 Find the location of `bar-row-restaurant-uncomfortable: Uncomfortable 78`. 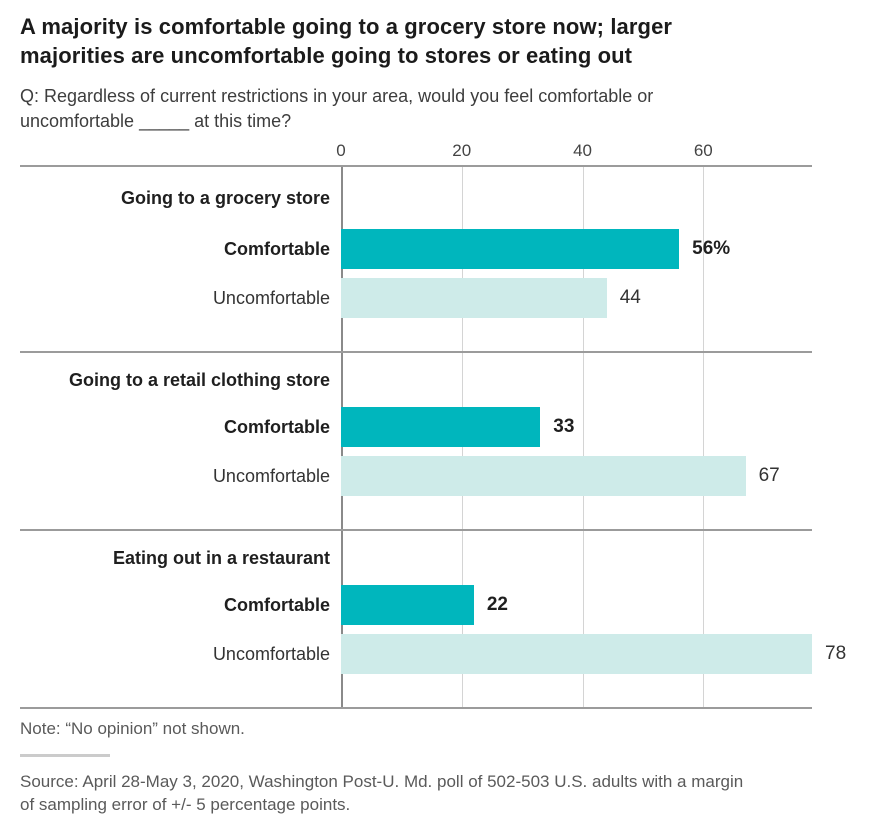

bar-row-restaurant-uncomfortable: Uncomfortable 78 is located at coordinates (433, 654).